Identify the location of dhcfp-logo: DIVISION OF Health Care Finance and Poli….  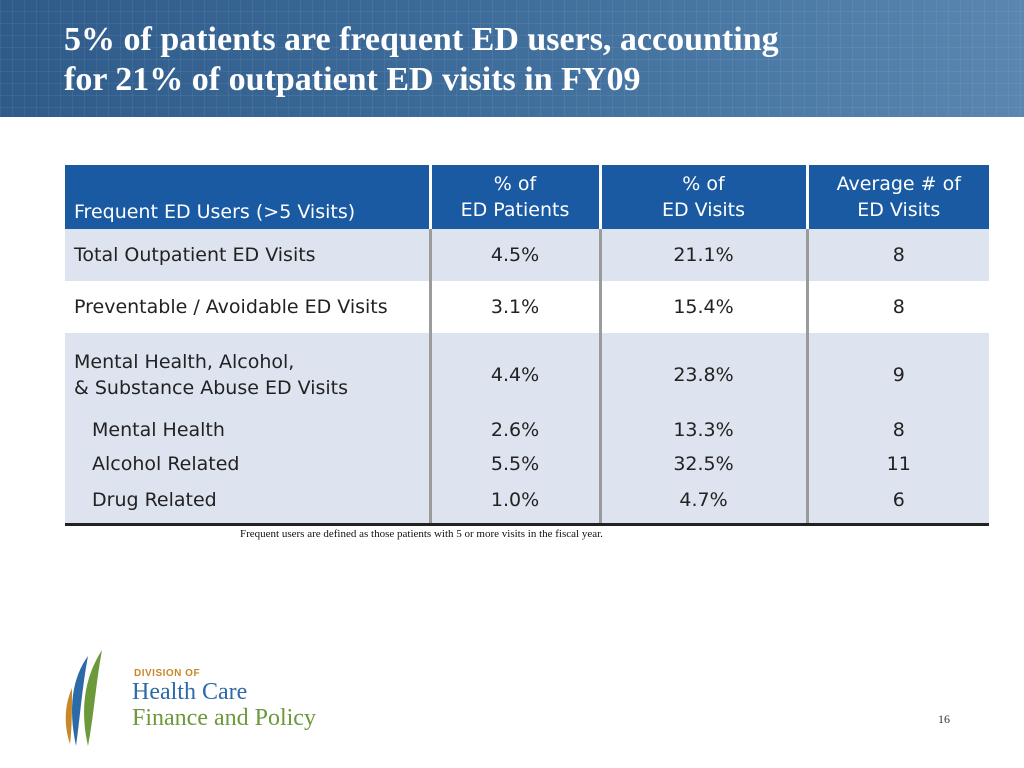
(207, 698).